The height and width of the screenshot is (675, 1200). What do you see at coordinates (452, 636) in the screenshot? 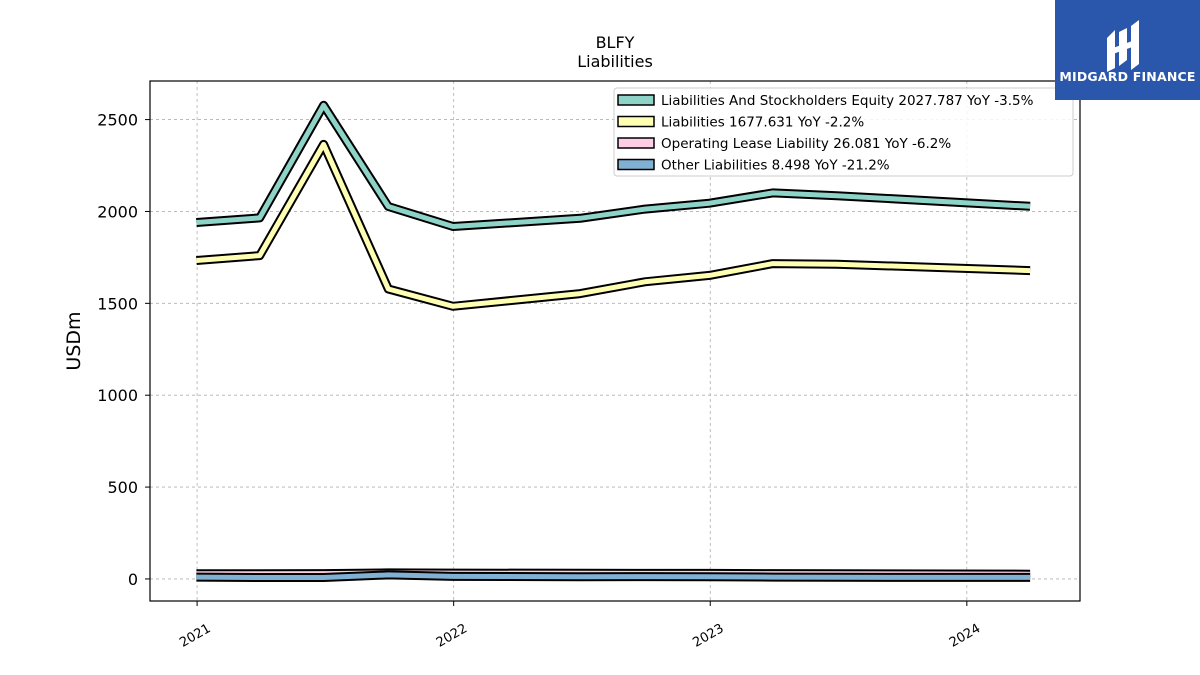
I see `x-tick-label: 2022` at bounding box center [452, 636].